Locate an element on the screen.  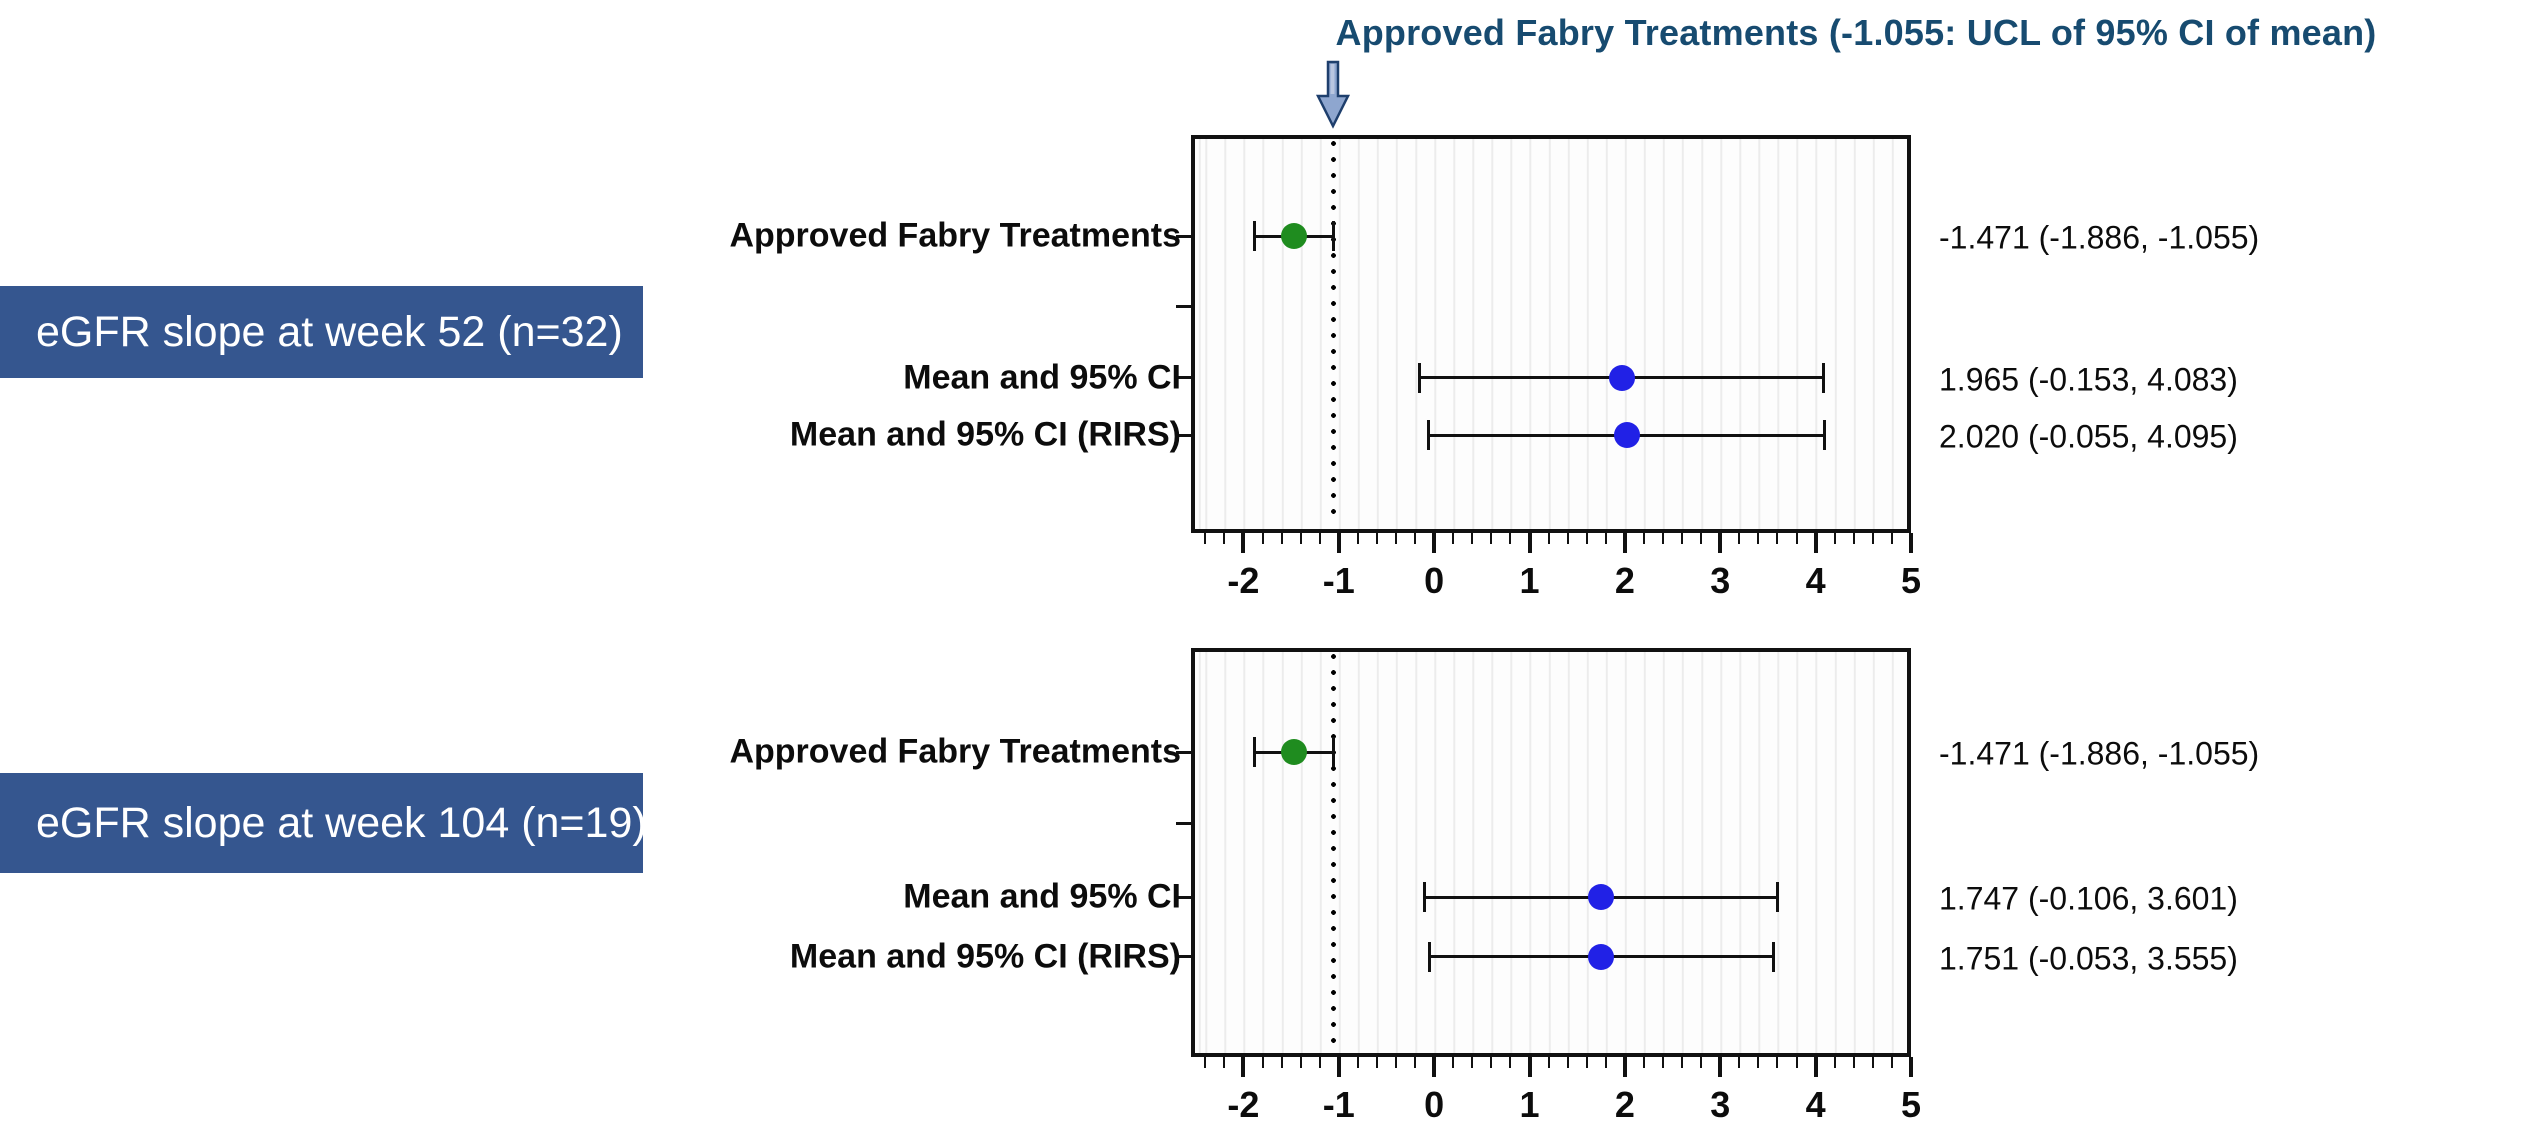
x-tick-label: 4 is located at coordinates (1815, 1104).